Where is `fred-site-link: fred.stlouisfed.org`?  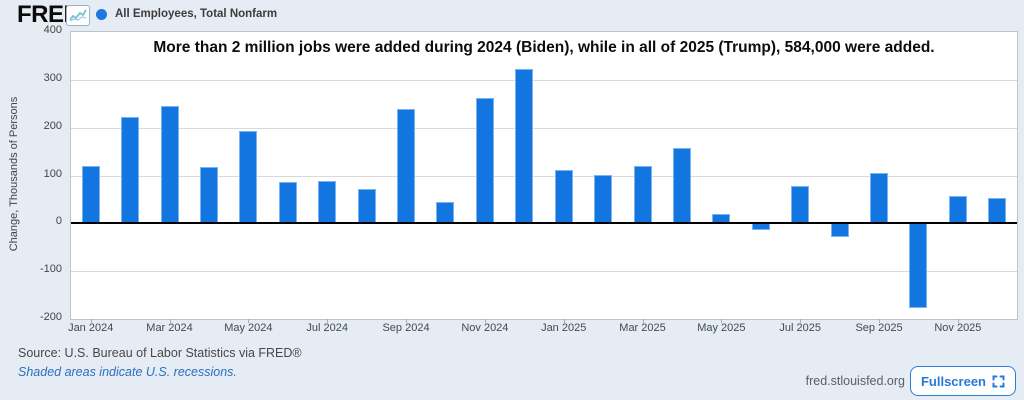
fred-site-link: fred.stlouisfed.org is located at coordinates (855, 381).